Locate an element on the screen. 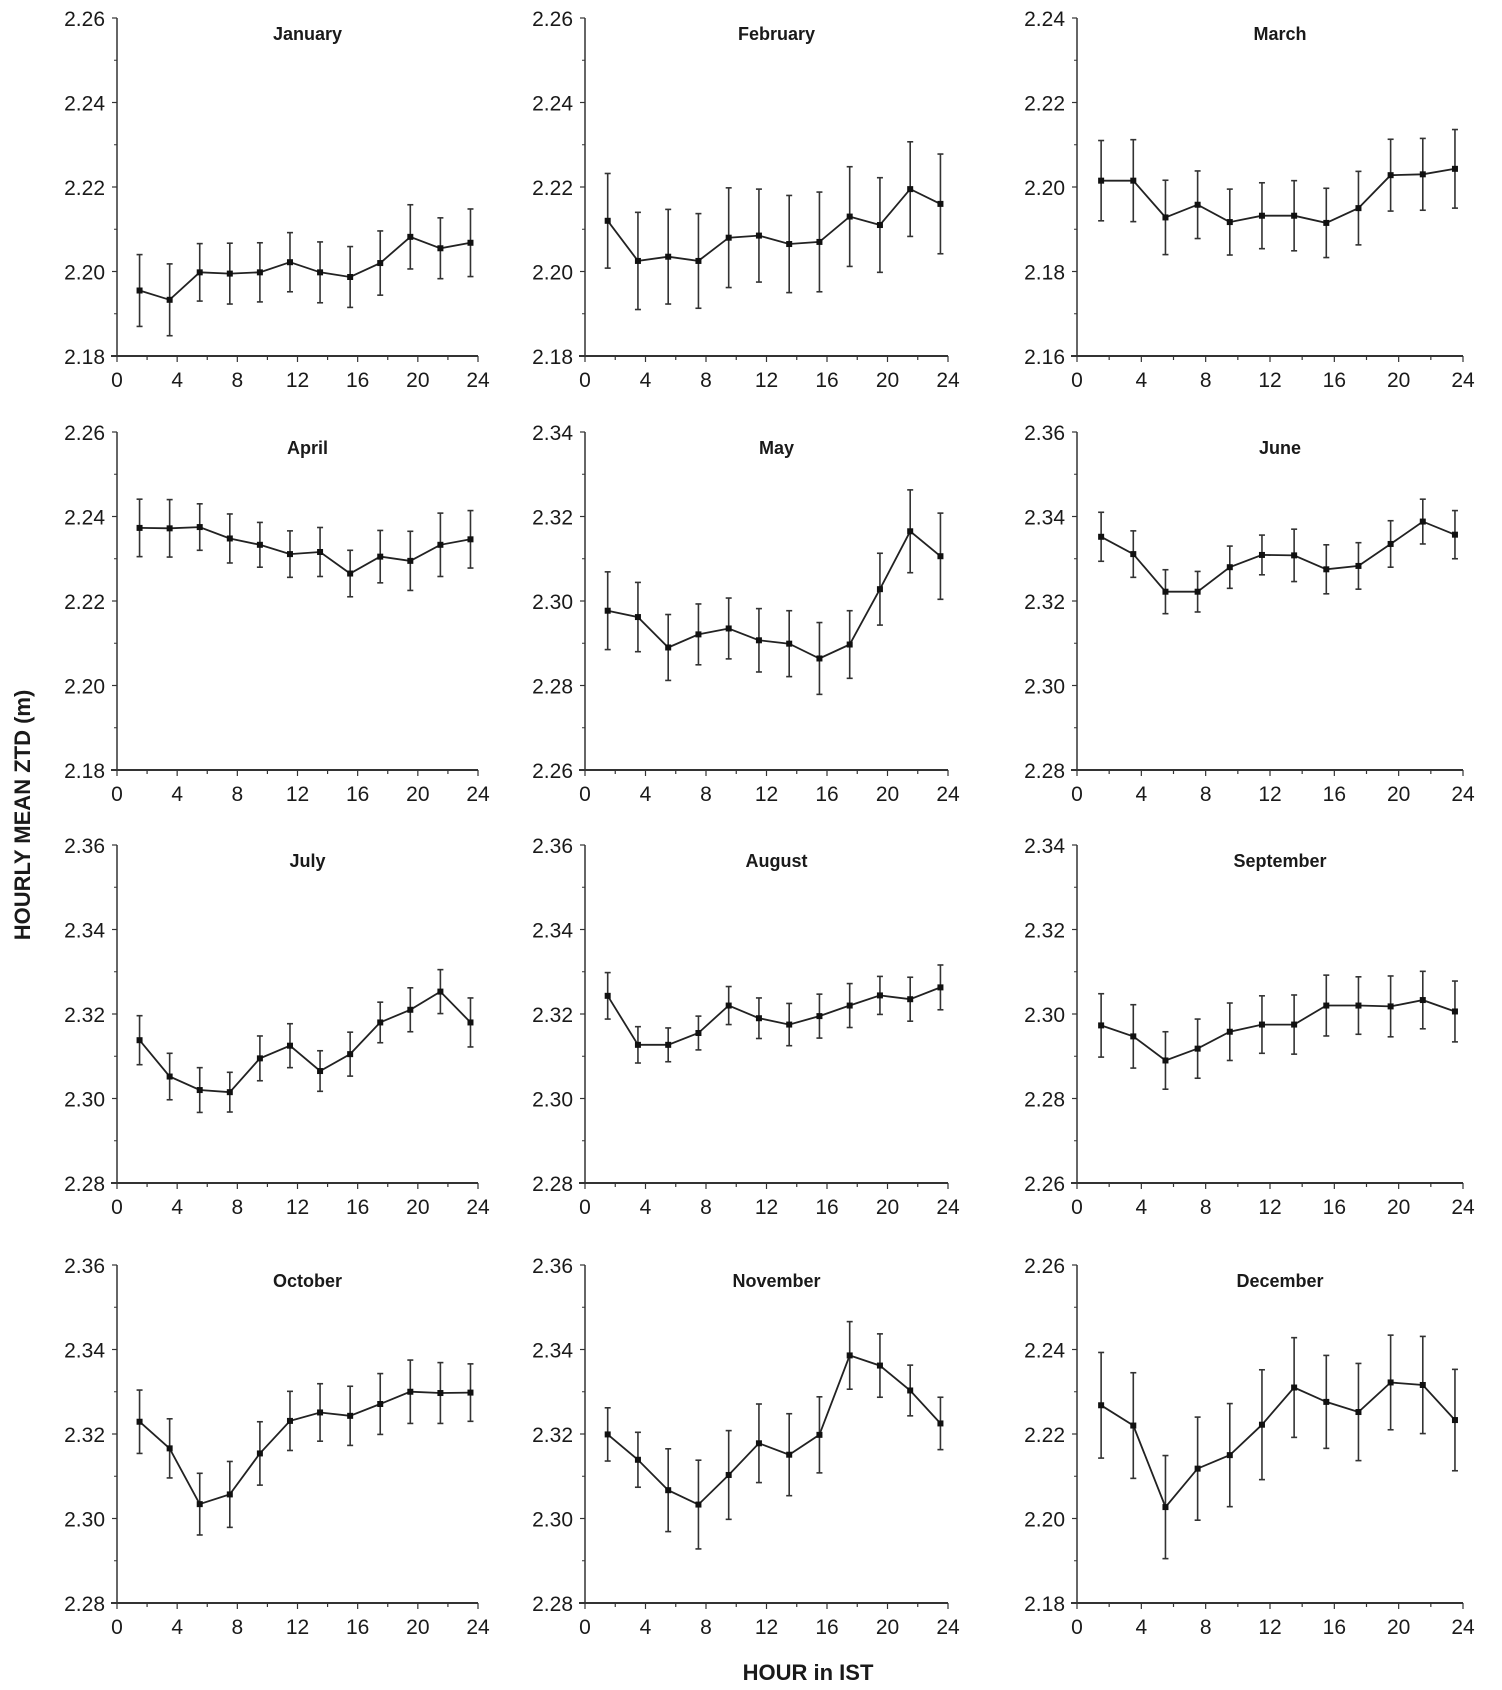 This screenshot has width=1502, height=1690. panel-july: 2.28 2.30 2.32 2.34 2.36 0 4 8 12 16 20 24 July is located at coordinates (277, 1027).